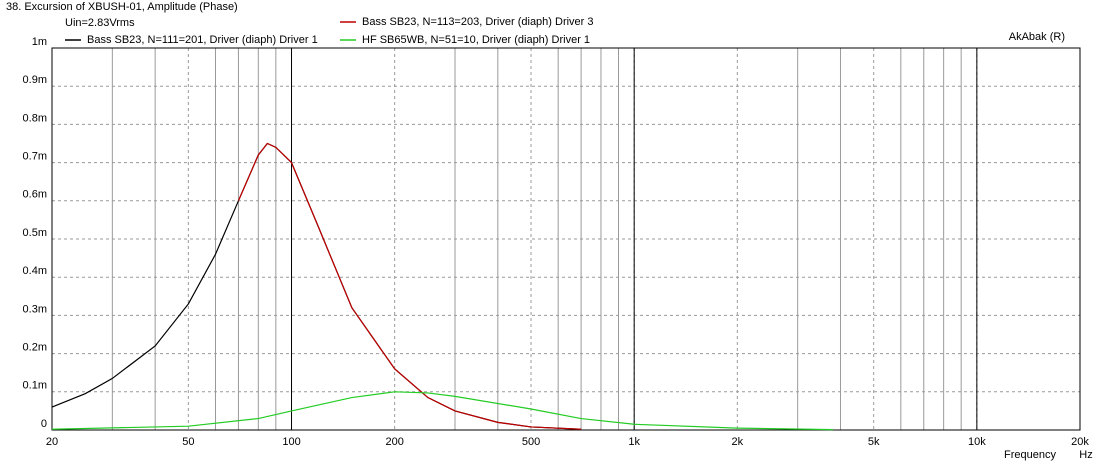 The image size is (1107, 467). Describe the element at coordinates (35, 233) in the screenshot. I see `y-tick-label: 0.5m` at that location.